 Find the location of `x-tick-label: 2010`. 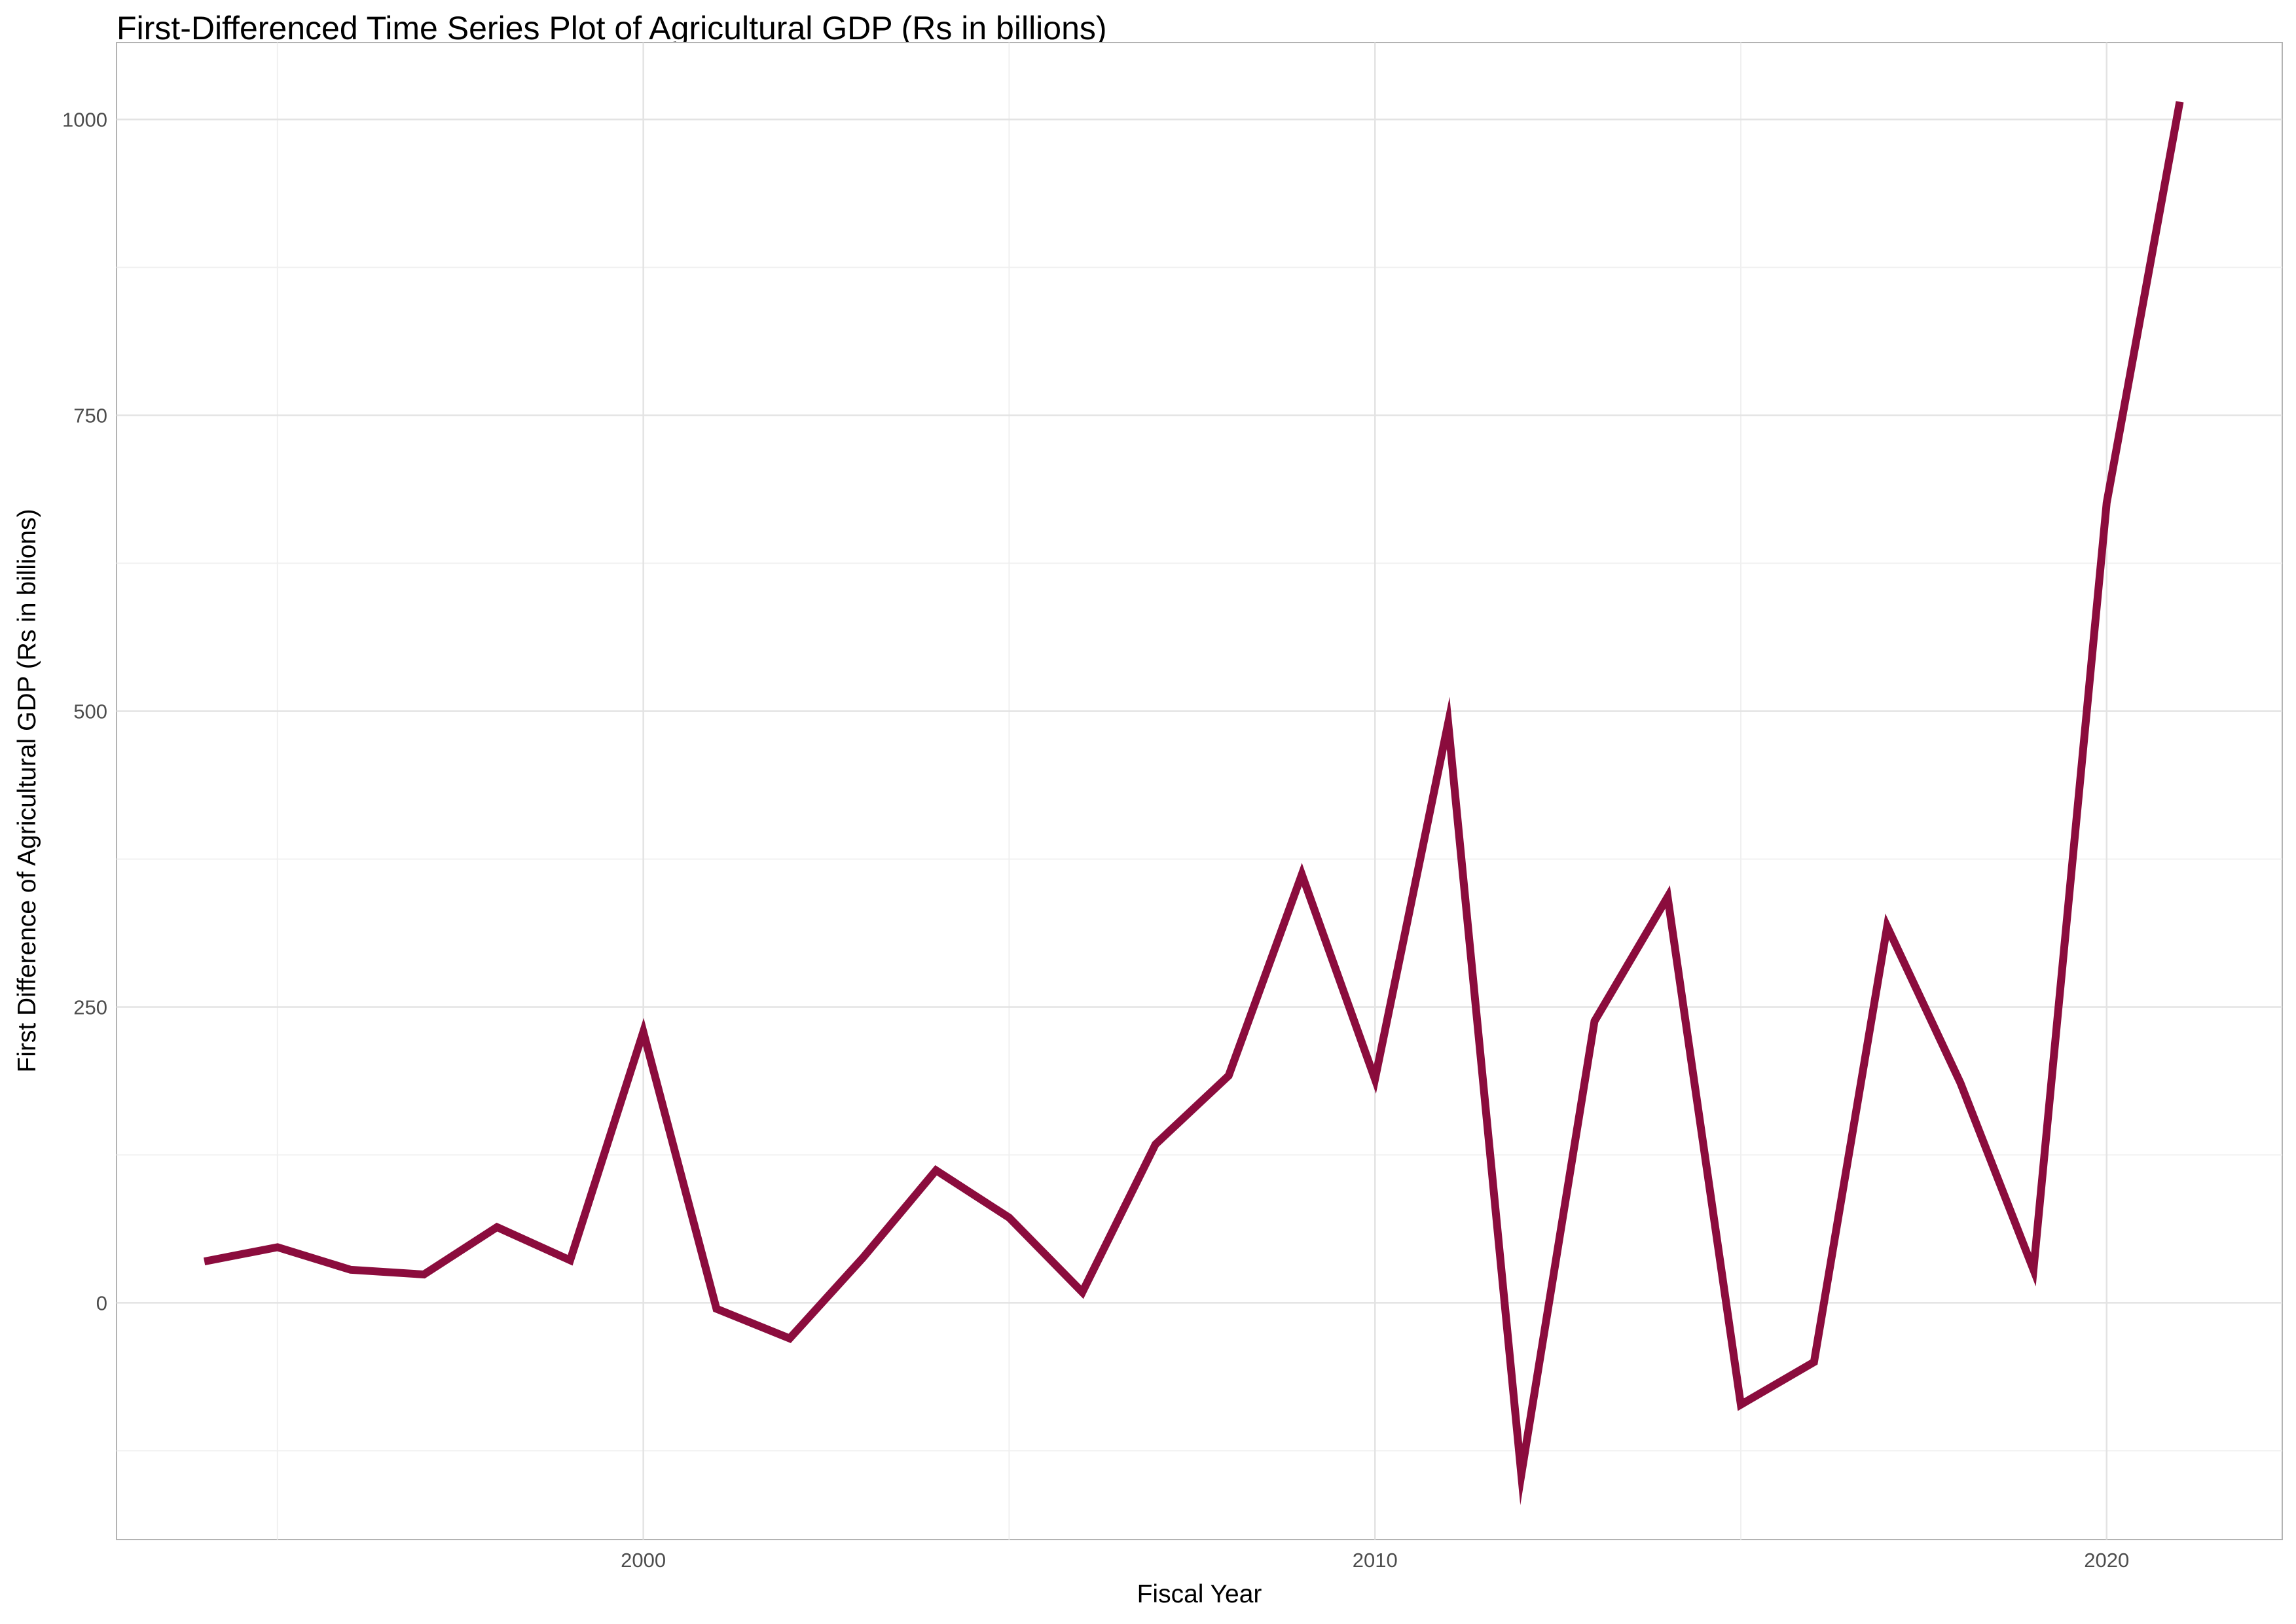

x-tick-label: 2010 is located at coordinates (1375, 1560).